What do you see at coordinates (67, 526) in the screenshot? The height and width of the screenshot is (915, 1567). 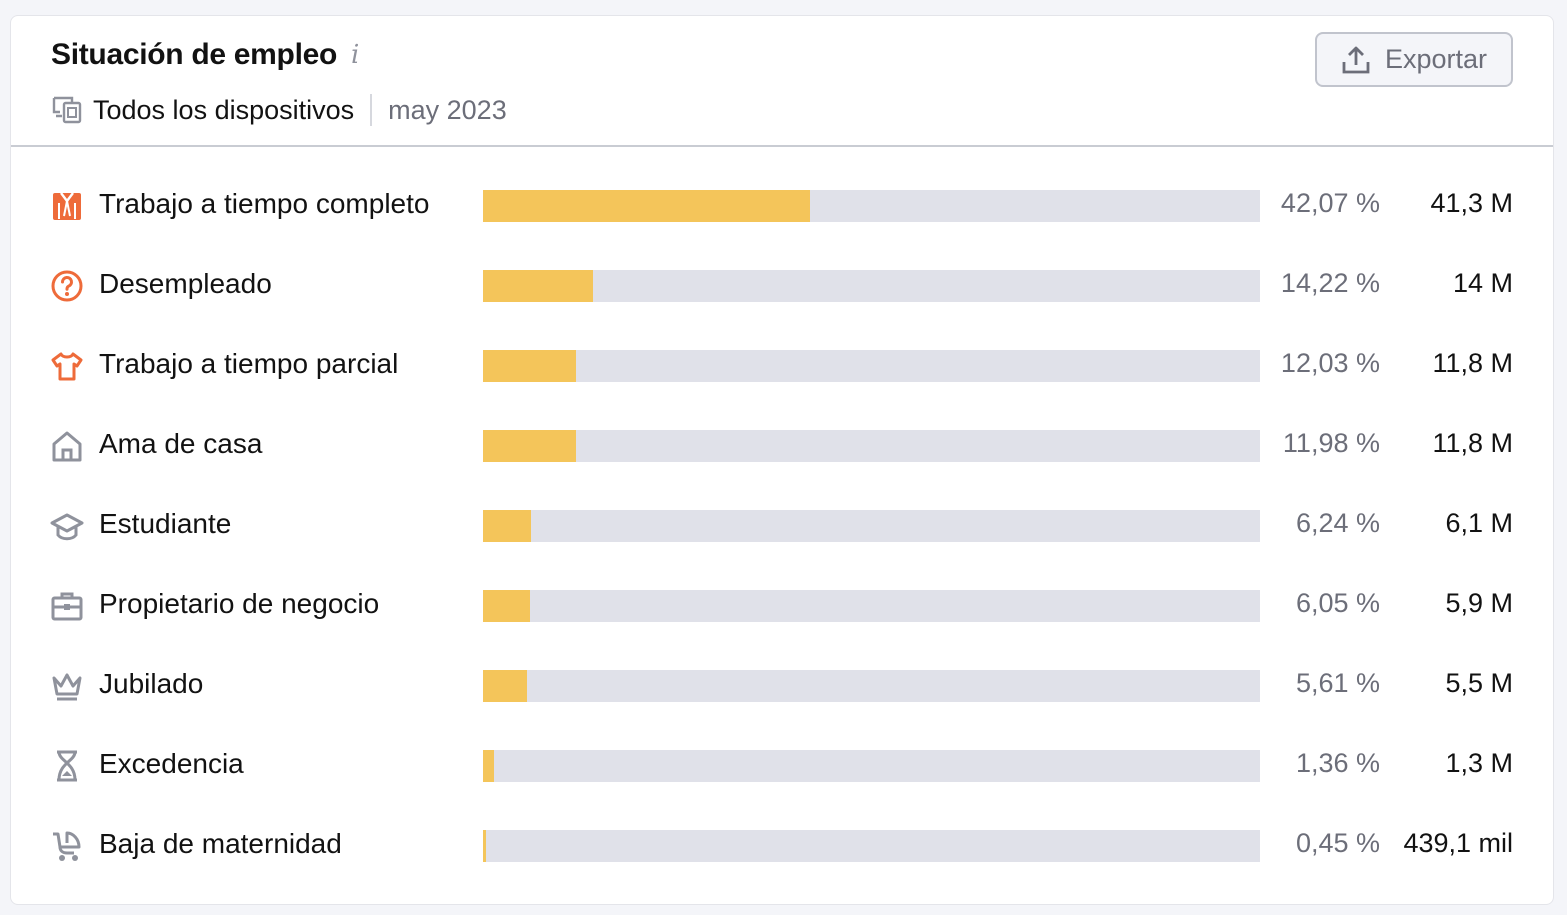 I see `graduation-cap-icon` at bounding box center [67, 526].